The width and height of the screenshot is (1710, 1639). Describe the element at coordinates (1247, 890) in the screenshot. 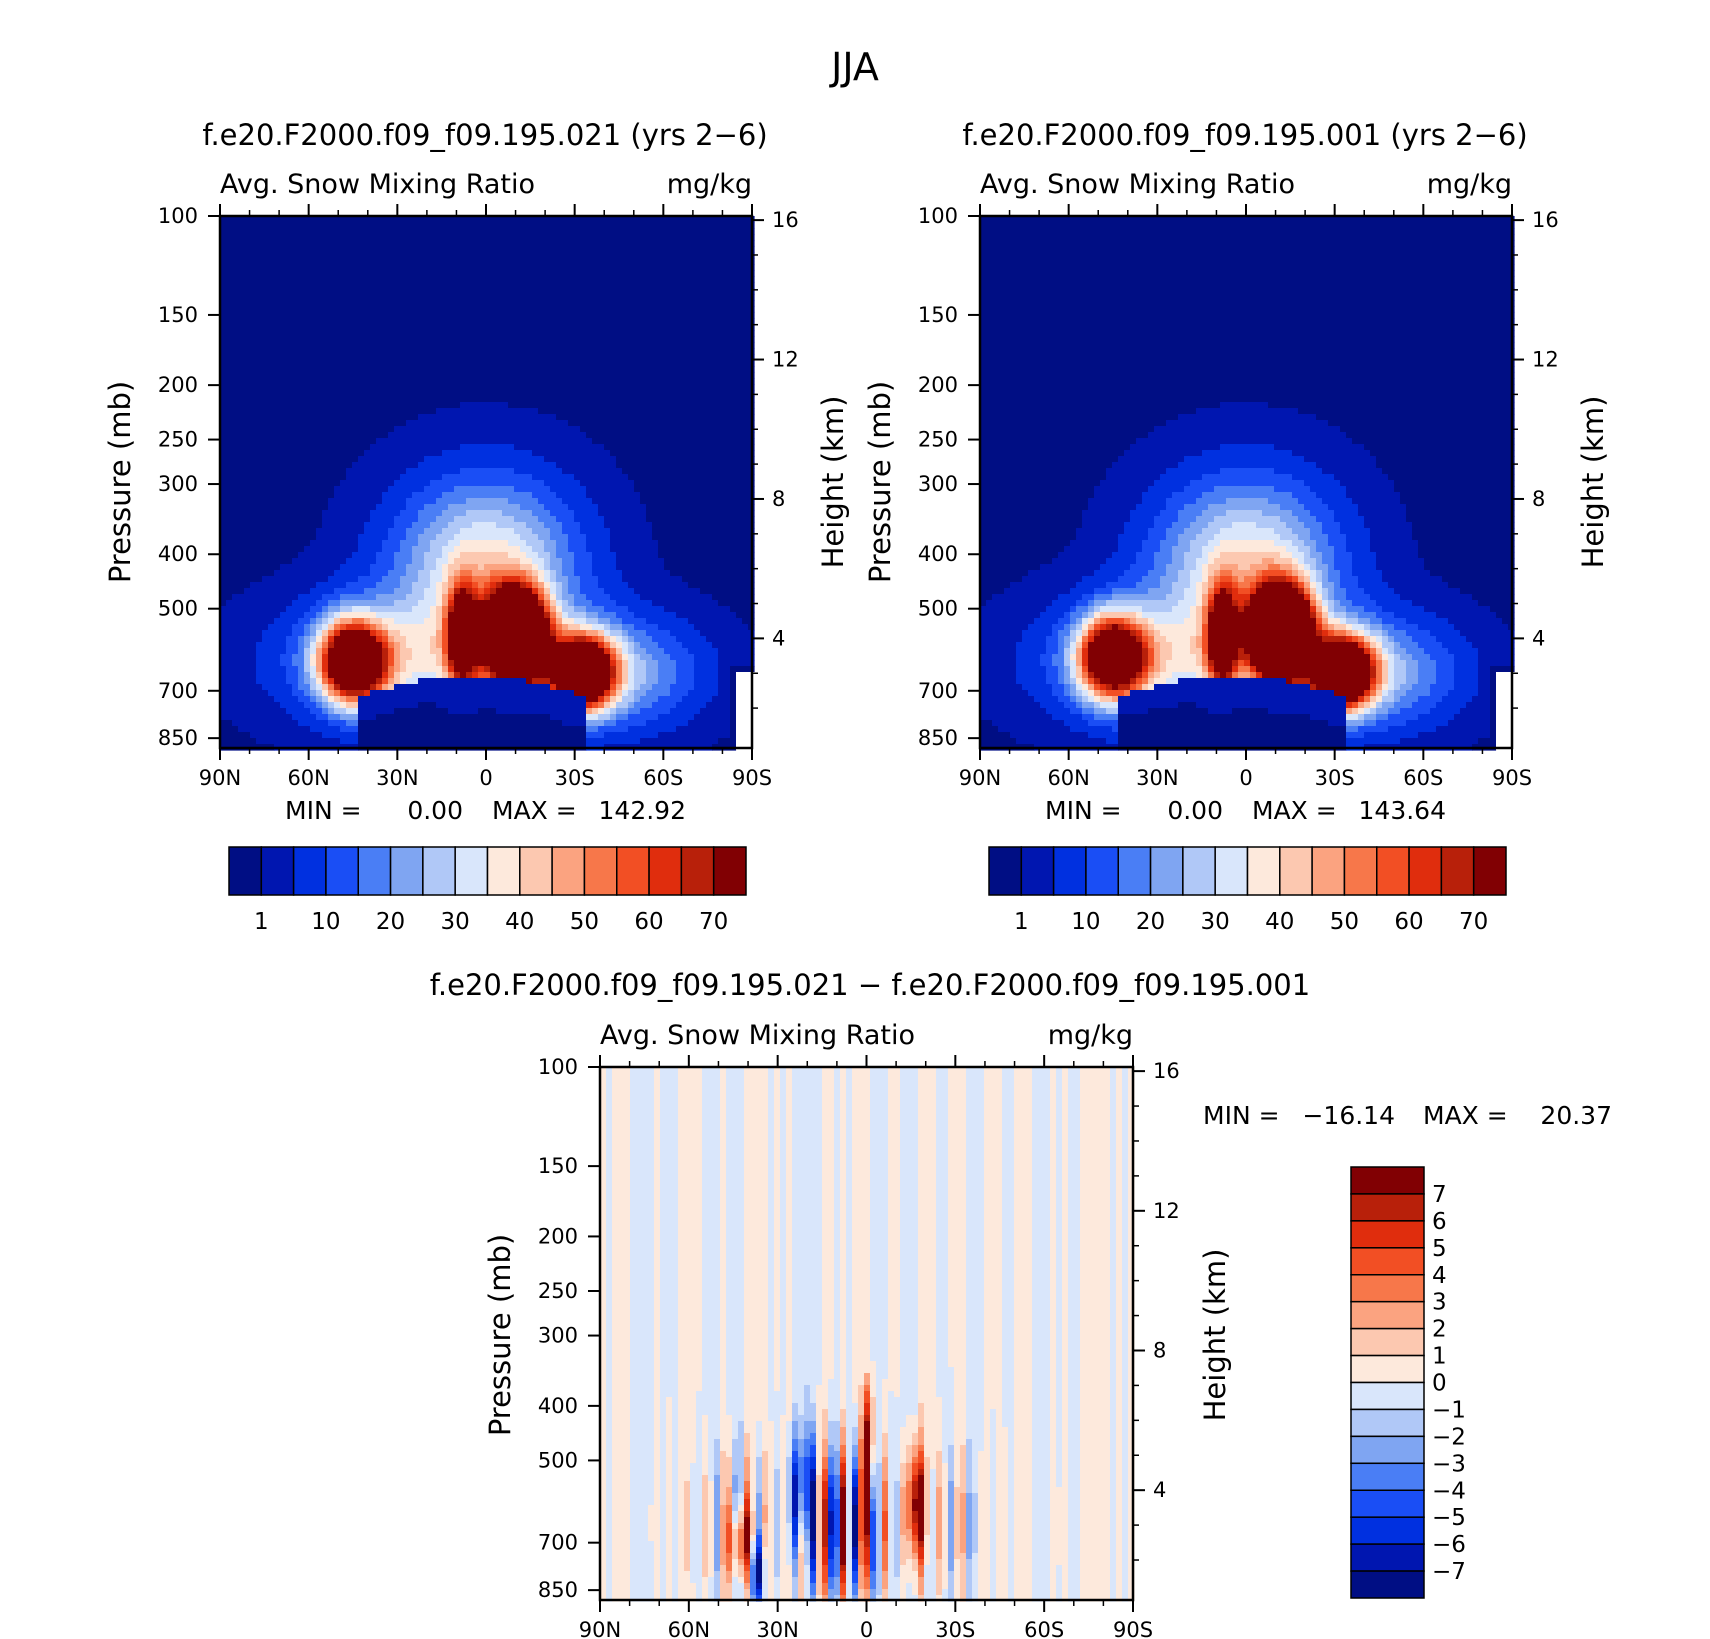

I see `panel-2-colorbar: 1 10 20 30 40 50 60 70` at that location.